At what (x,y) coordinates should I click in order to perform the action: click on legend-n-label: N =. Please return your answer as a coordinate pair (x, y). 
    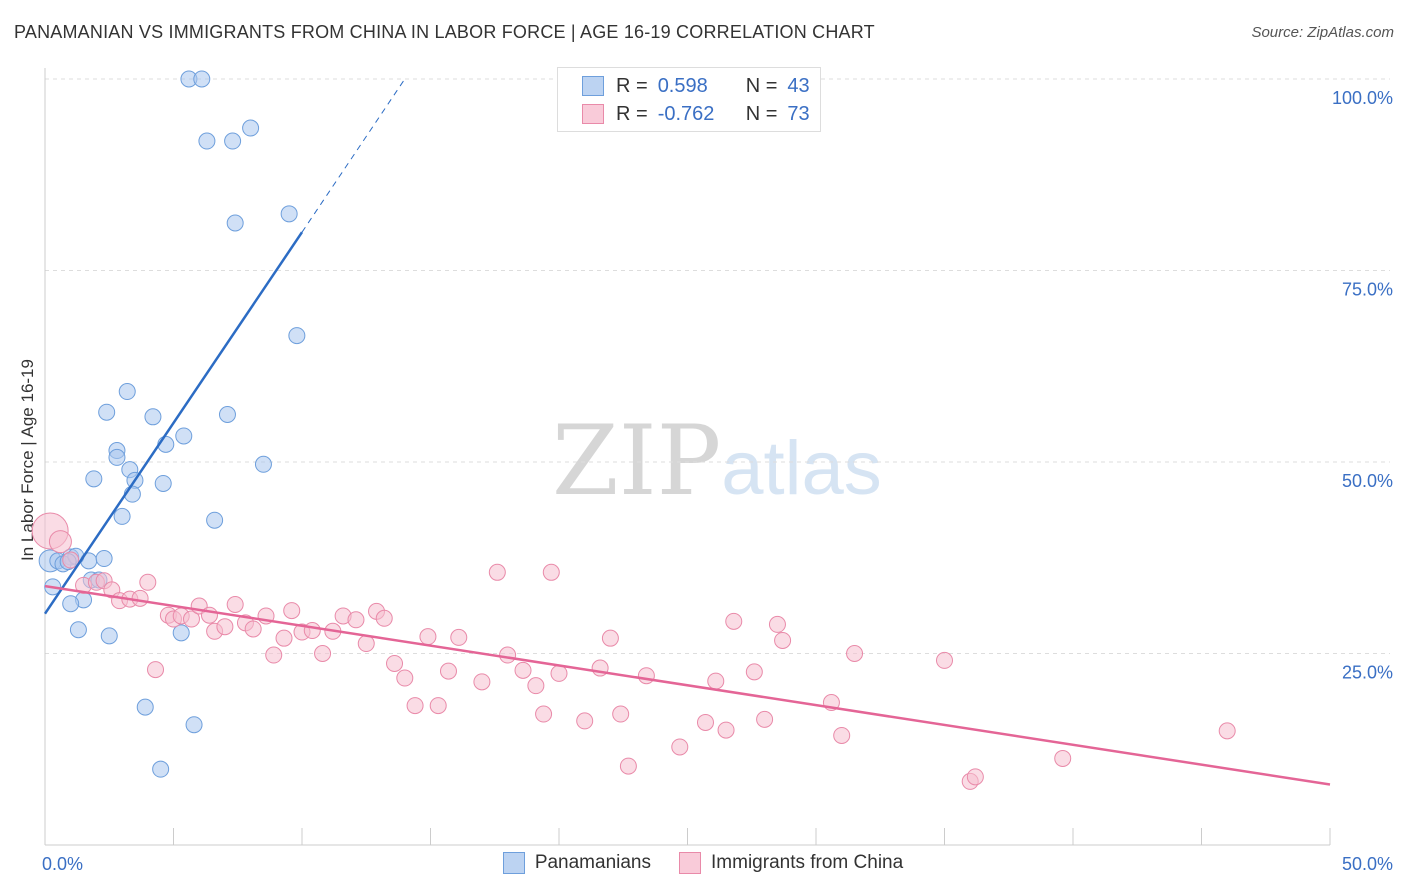
    Looking at the image, I should click on (761, 85).